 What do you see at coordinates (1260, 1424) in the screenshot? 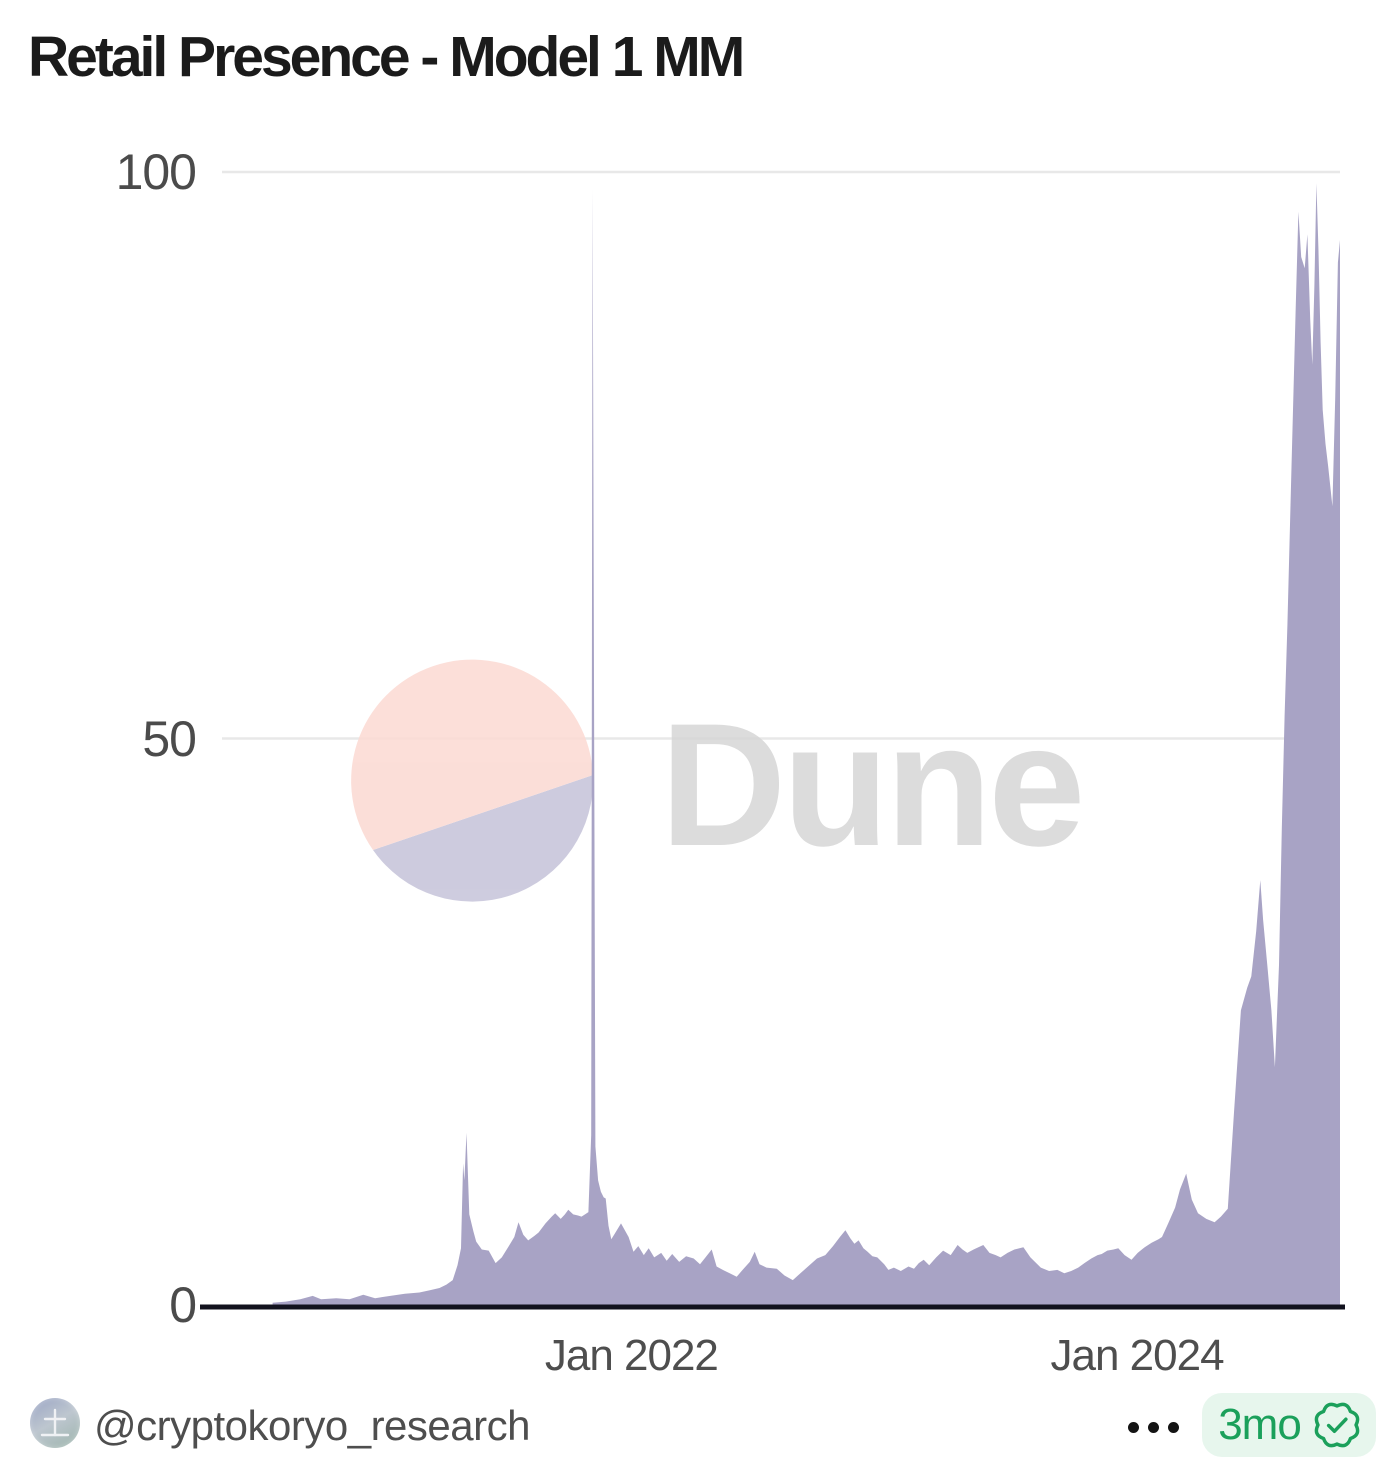
I see `age-badge-label: 3mo` at bounding box center [1260, 1424].